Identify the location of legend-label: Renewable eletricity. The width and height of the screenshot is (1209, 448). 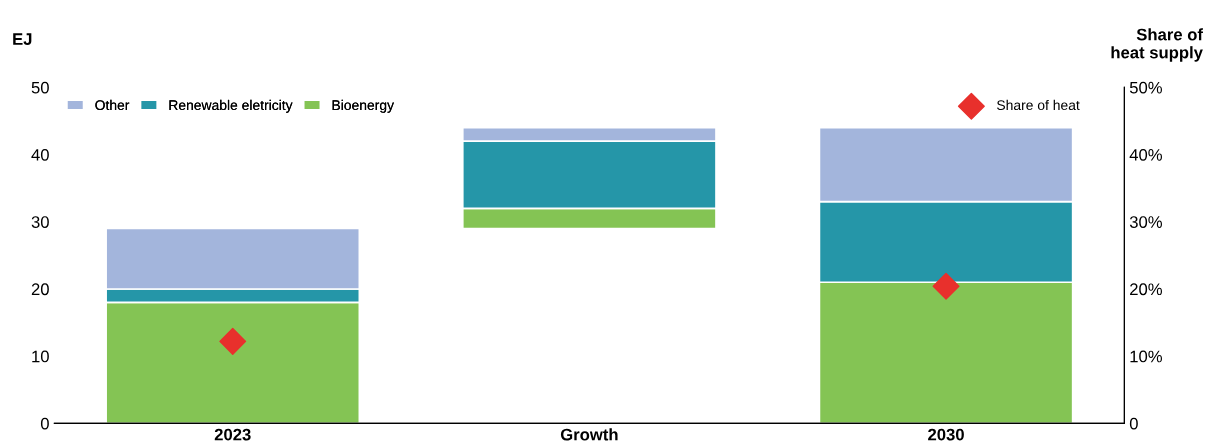
(231, 106).